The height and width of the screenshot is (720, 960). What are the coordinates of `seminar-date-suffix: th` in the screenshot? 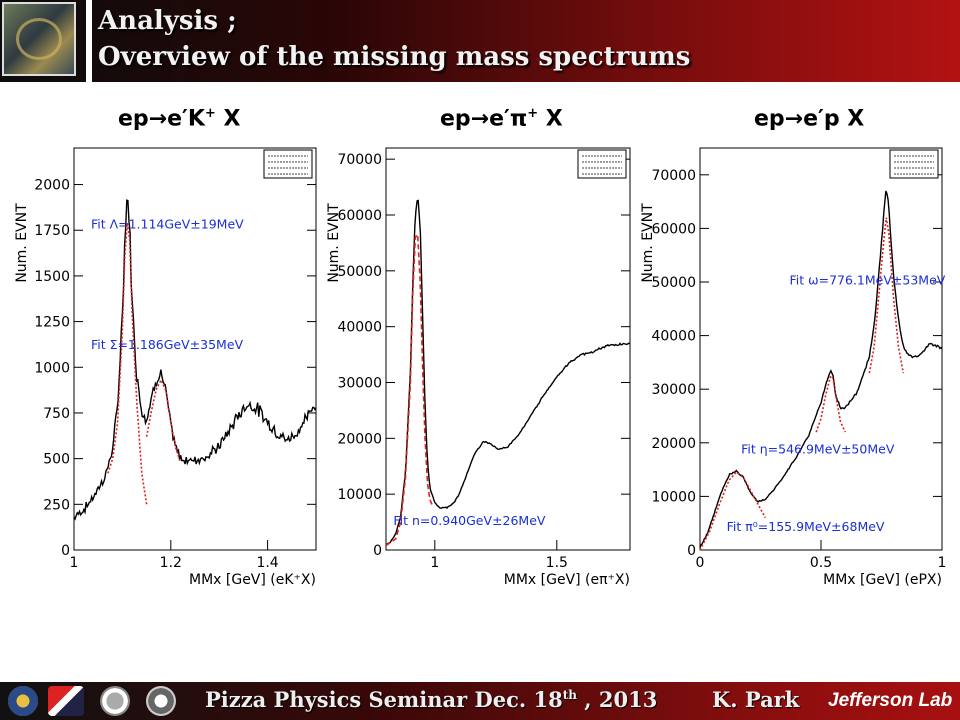 It's located at (569, 695).